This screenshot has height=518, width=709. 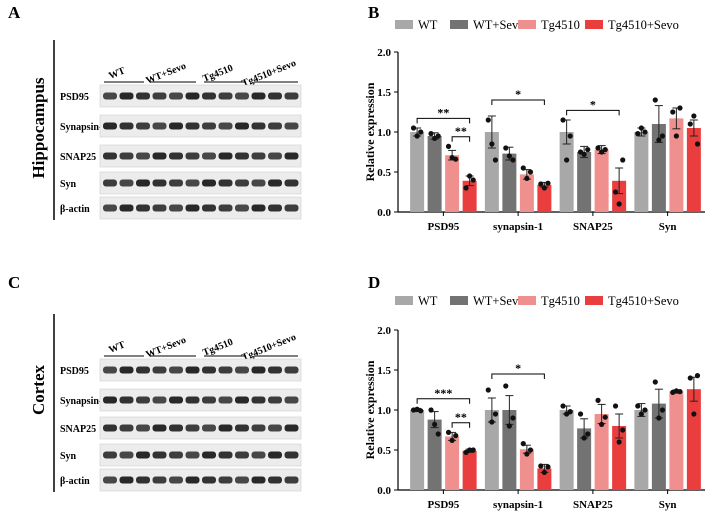 What do you see at coordinates (560, 25) in the screenshot?
I see `legend-label: Tg4510` at bounding box center [560, 25].